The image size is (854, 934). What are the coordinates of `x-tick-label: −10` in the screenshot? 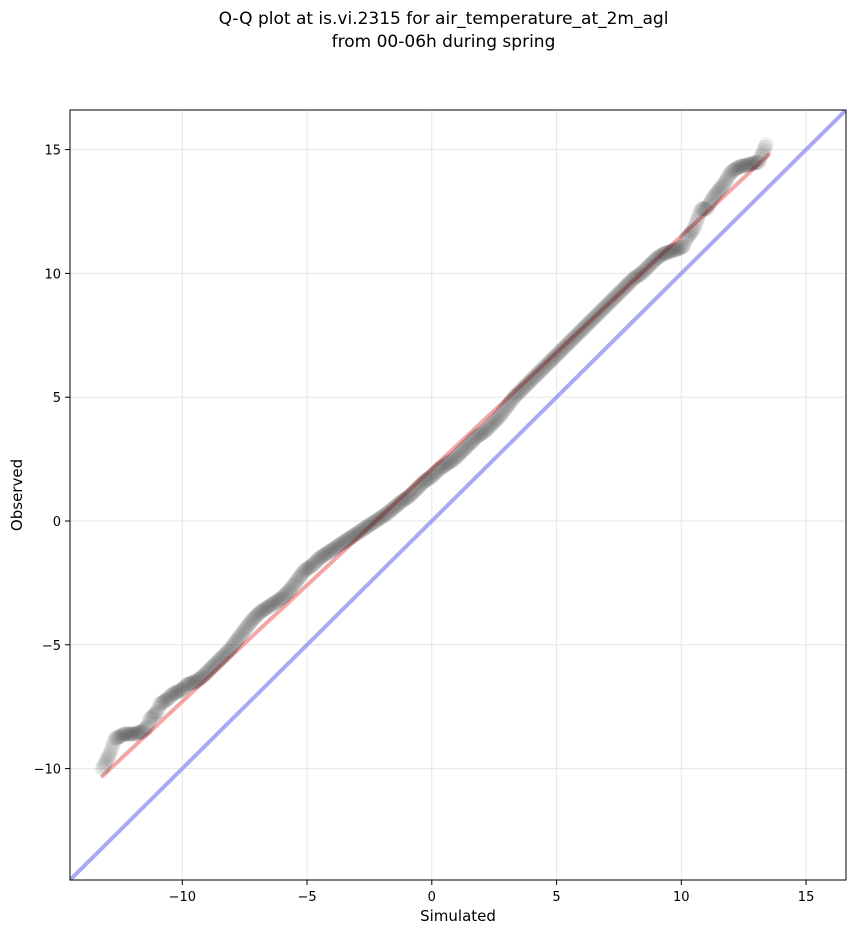 It's located at (182, 897).